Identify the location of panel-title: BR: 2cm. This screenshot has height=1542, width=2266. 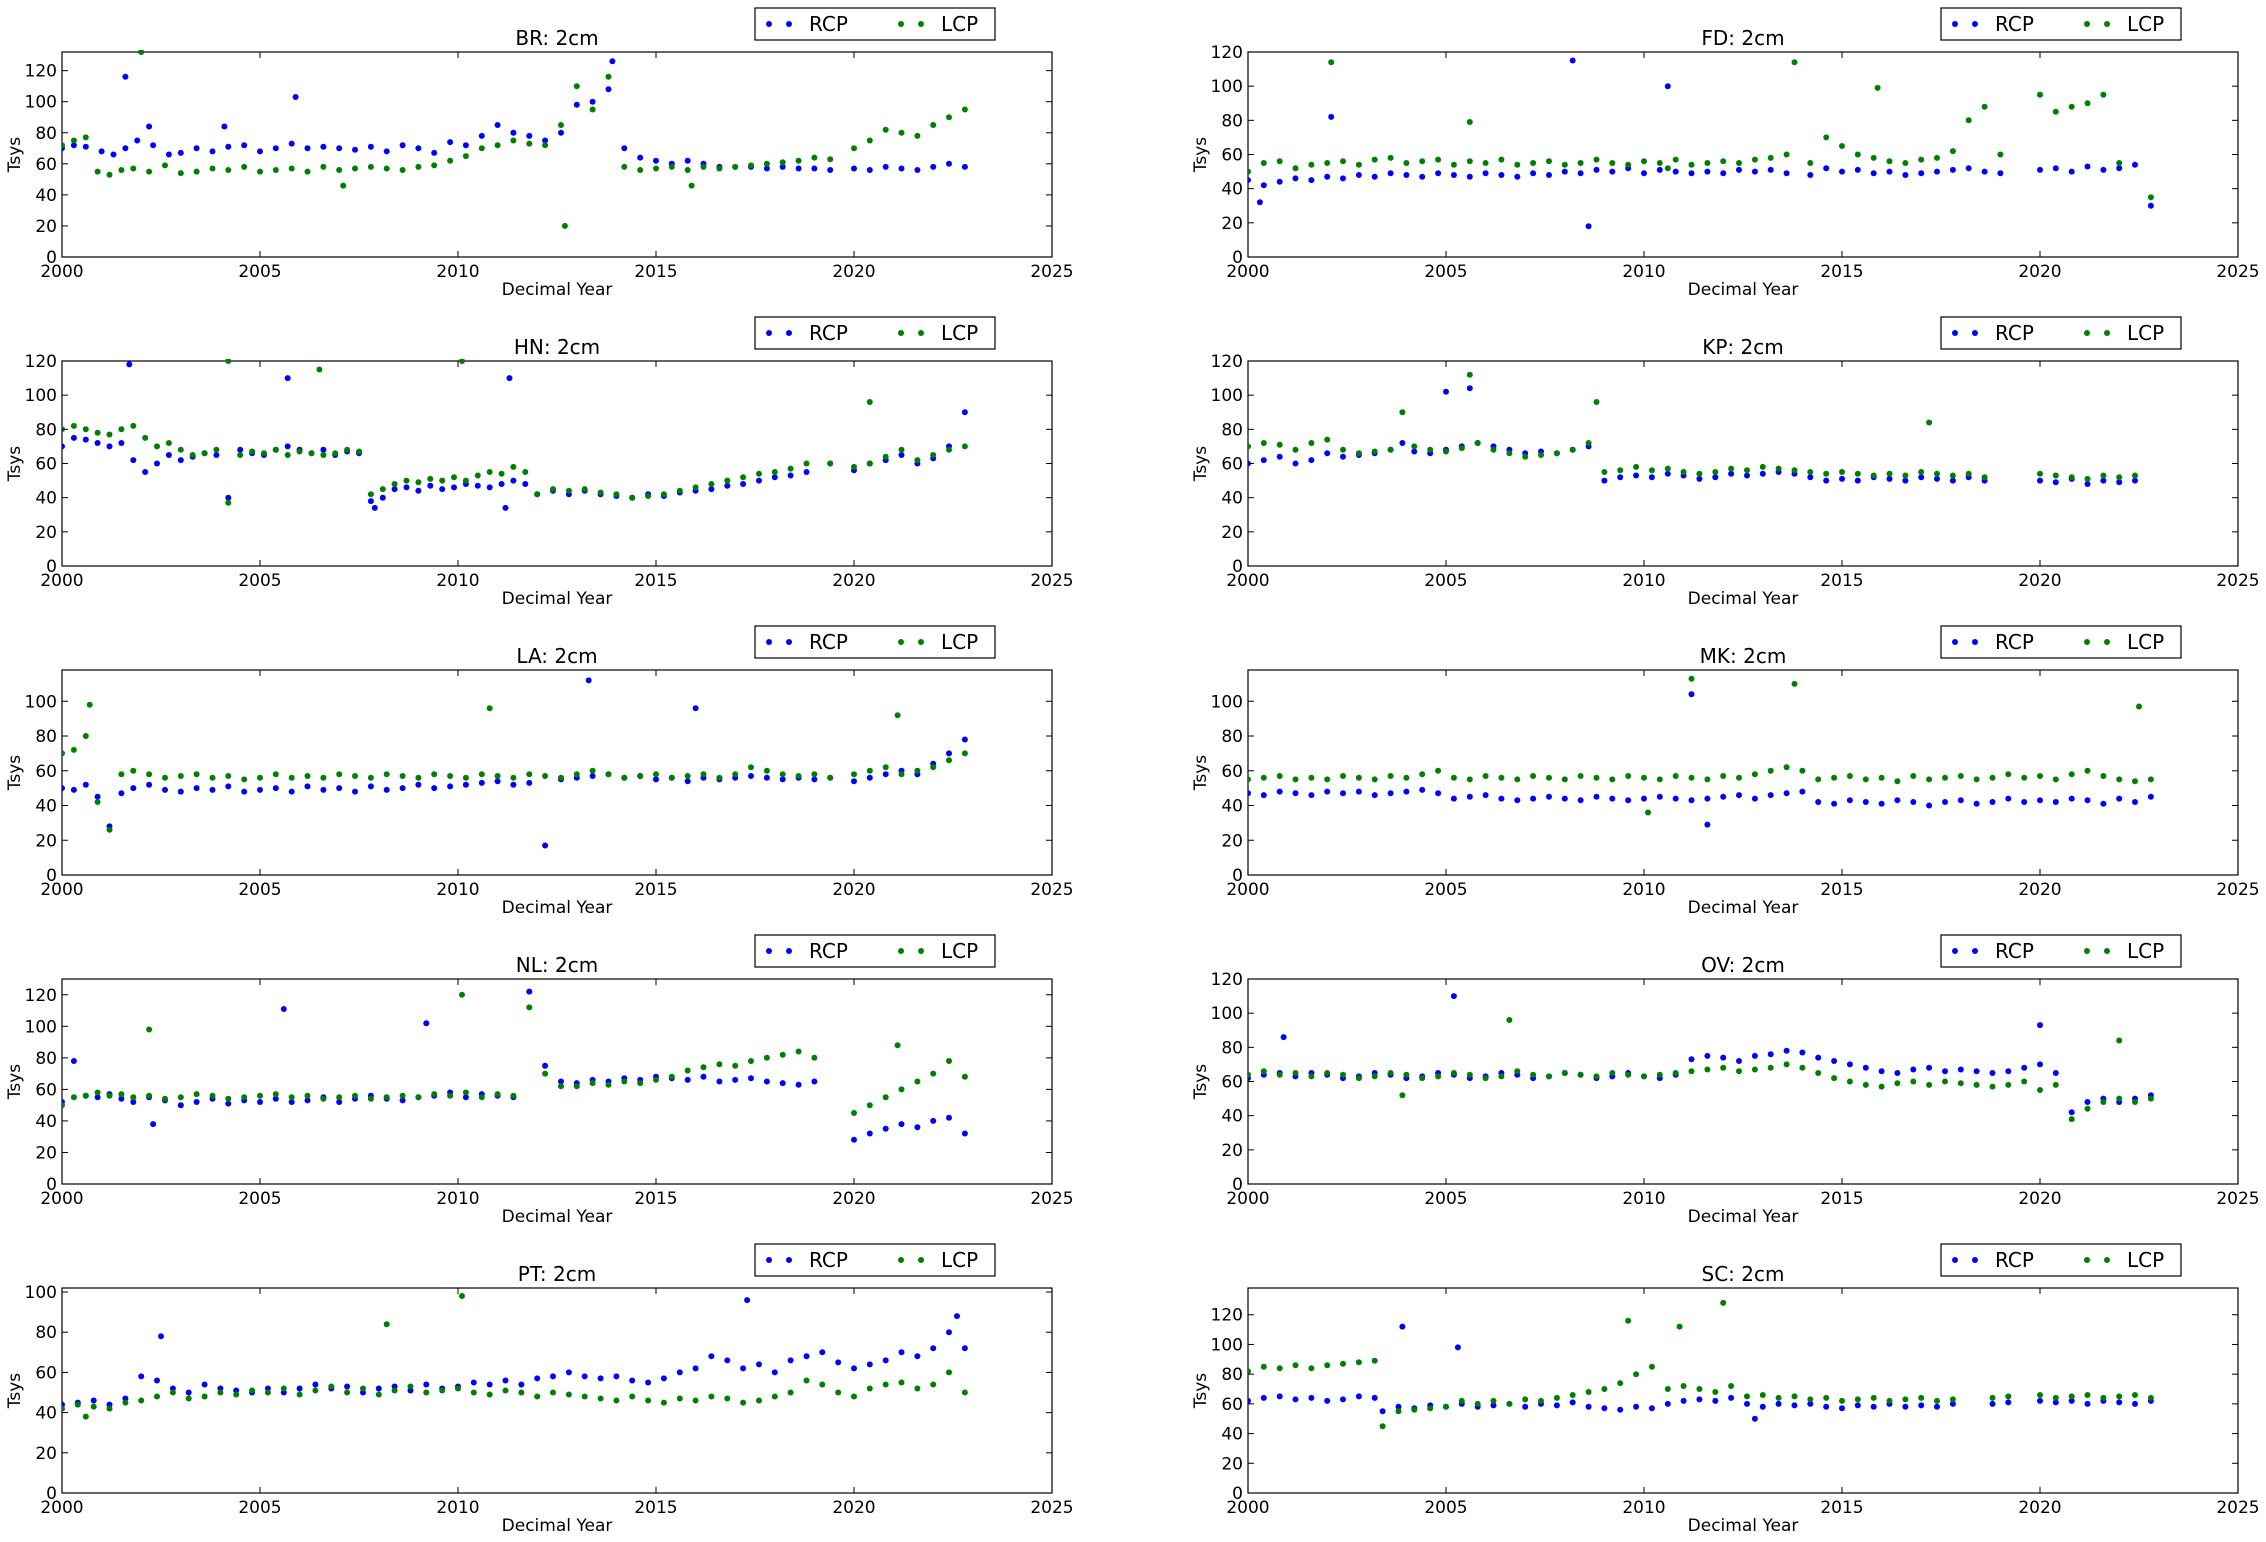
(556, 38).